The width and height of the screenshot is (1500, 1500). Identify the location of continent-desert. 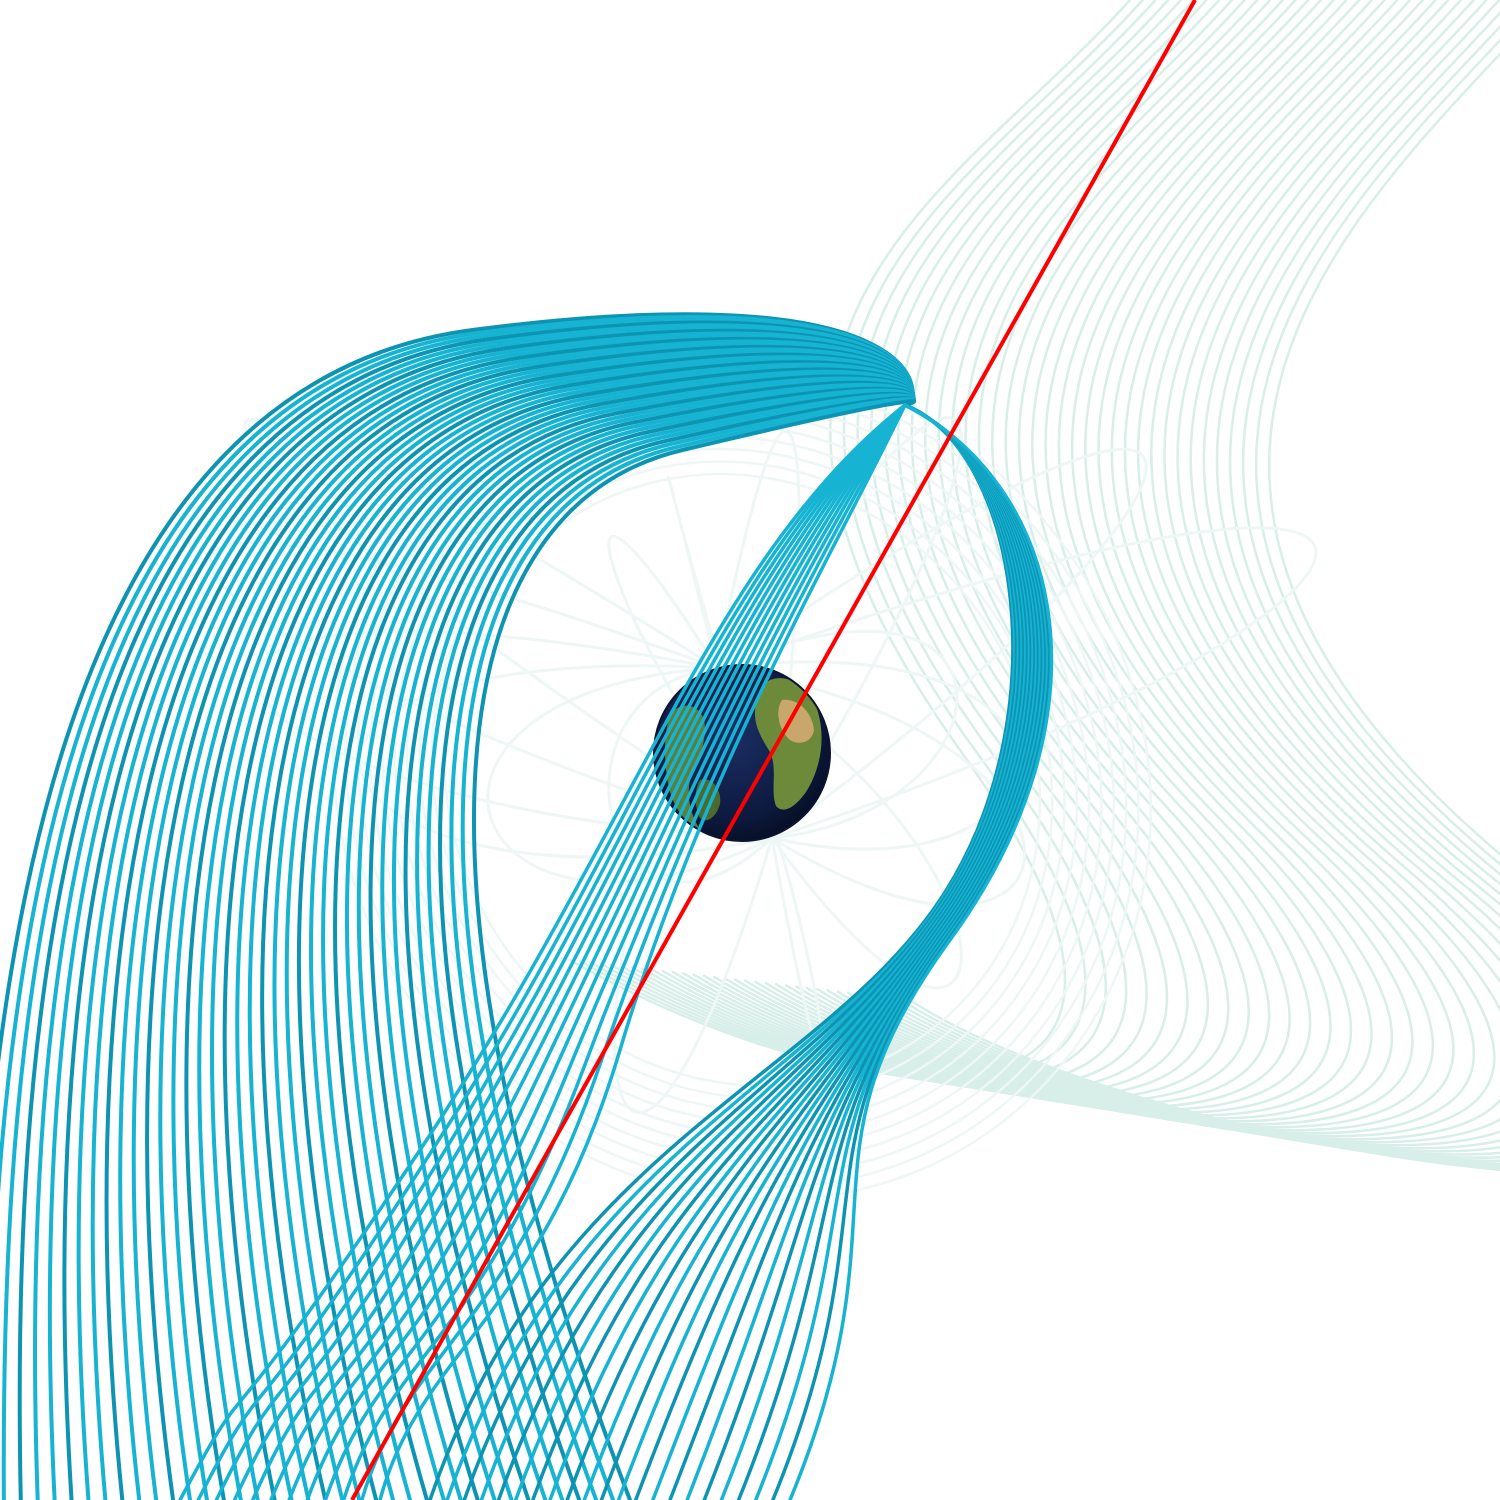
(796, 721).